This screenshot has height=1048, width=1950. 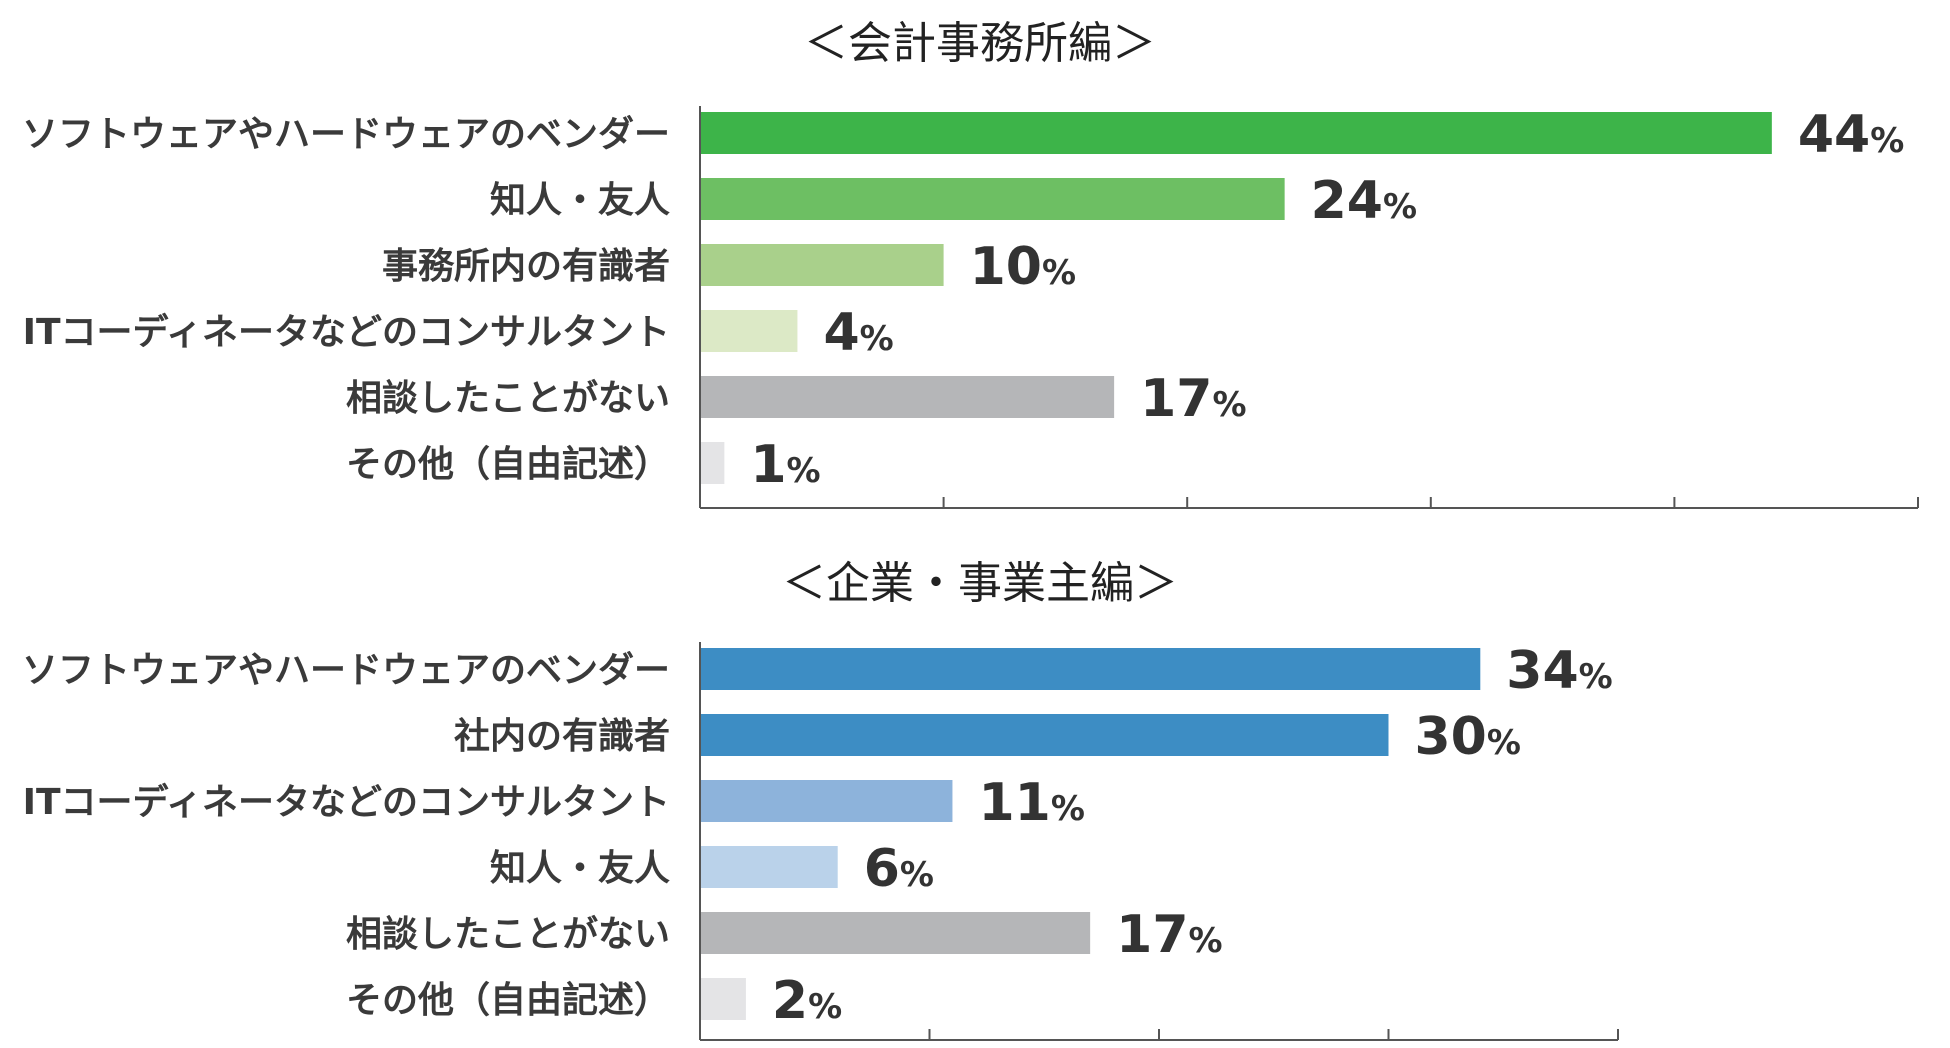 I want to click on data-label: 30%, so click(x=1468, y=737).